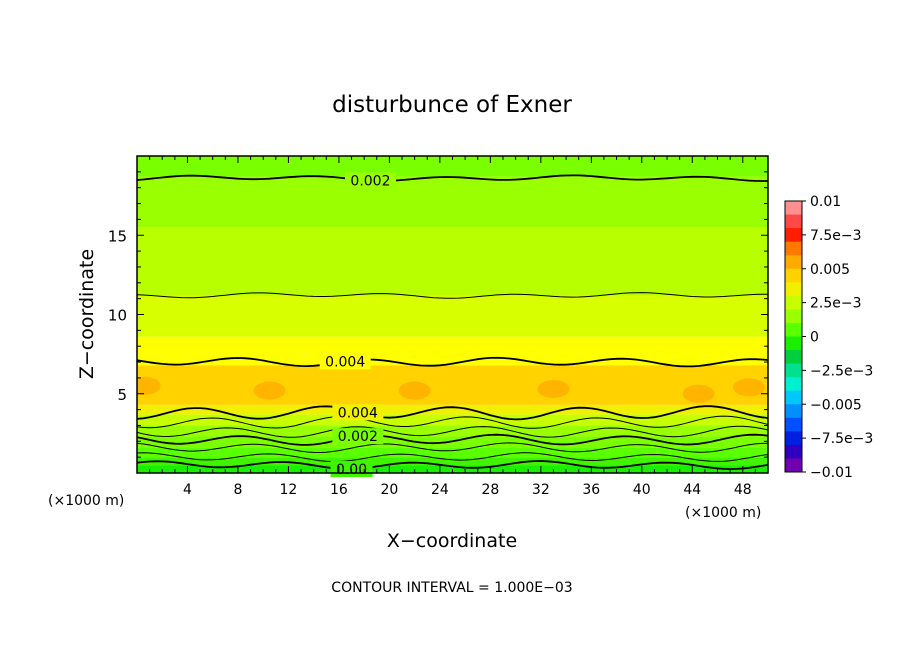  What do you see at coordinates (825, 202) in the screenshot?
I see `colorbar-label-0: 0.01` at bounding box center [825, 202].